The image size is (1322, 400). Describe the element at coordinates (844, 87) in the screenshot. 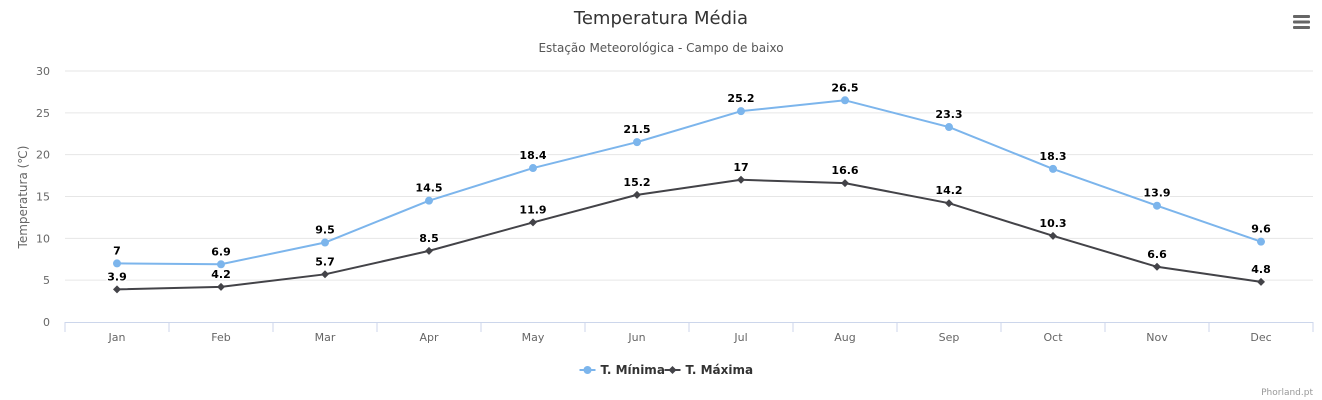

I see `data-label: 26.5` at that location.